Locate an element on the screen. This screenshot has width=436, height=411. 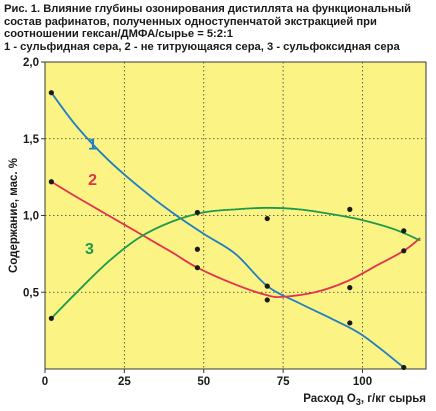
curve-label-3: 3 is located at coordinates (89, 249).